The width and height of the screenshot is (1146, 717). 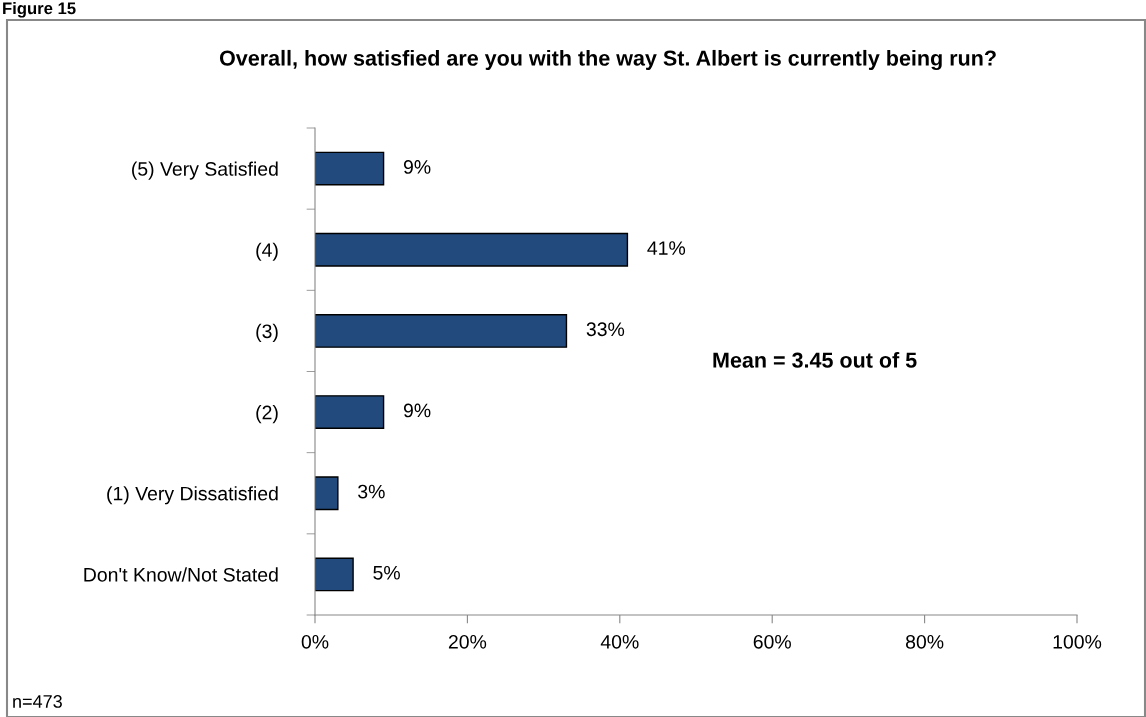 What do you see at coordinates (386, 572) in the screenshot?
I see `data-label: 5%` at bounding box center [386, 572].